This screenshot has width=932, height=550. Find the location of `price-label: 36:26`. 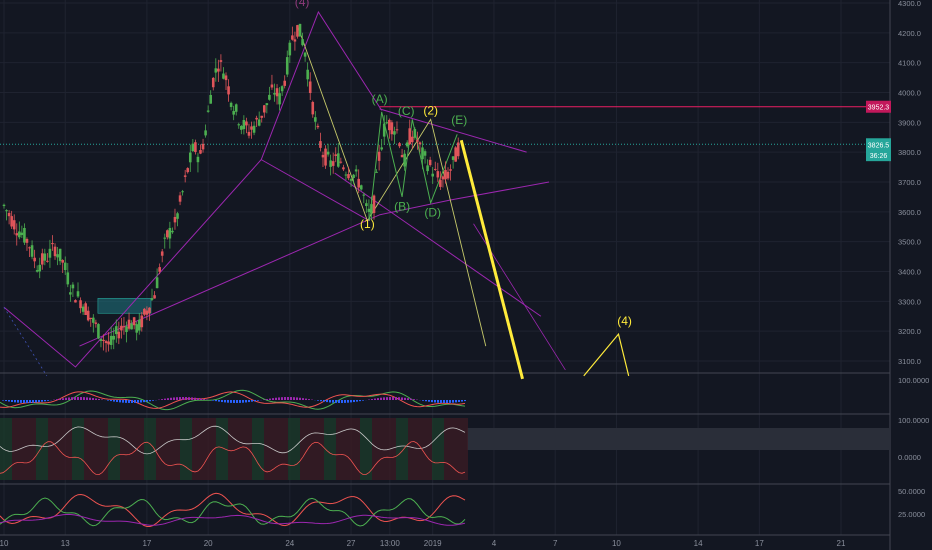

price-label: 36:26 is located at coordinates (878, 155).